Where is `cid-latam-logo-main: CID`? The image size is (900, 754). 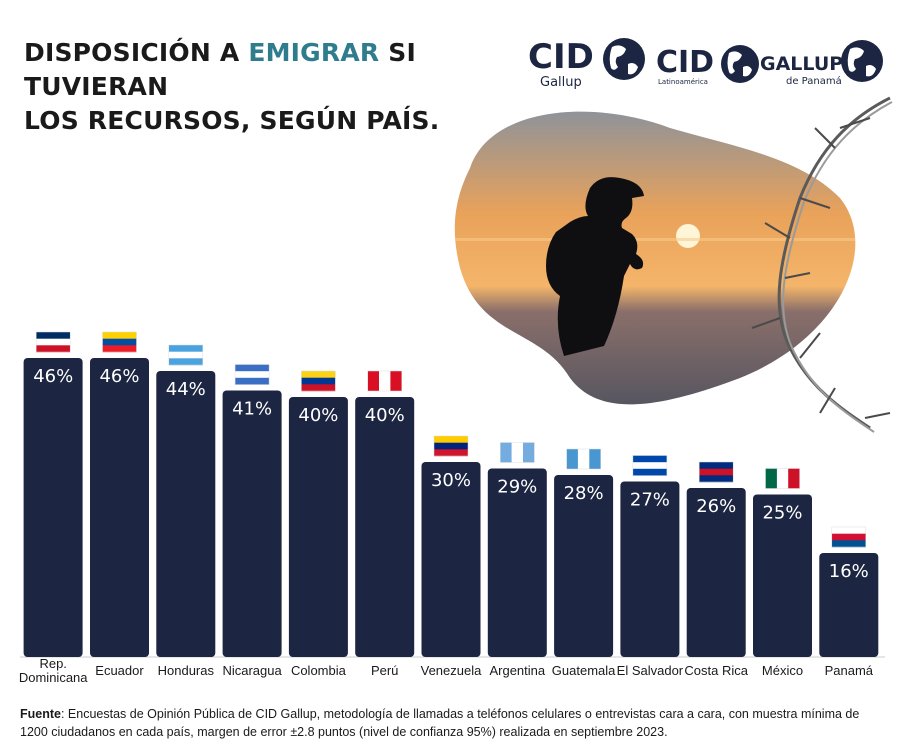
cid-latam-logo-main: CID is located at coordinates (685, 62).